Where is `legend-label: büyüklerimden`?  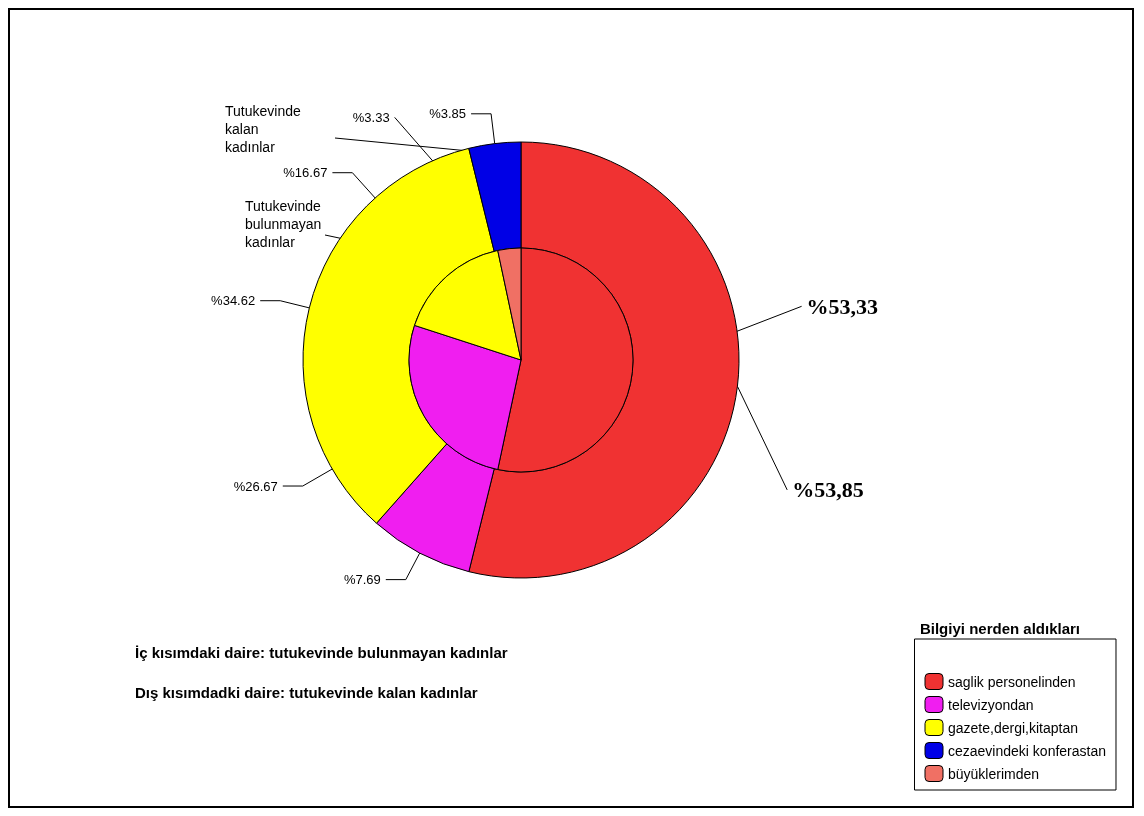 legend-label: büyüklerimden is located at coordinates (994, 773).